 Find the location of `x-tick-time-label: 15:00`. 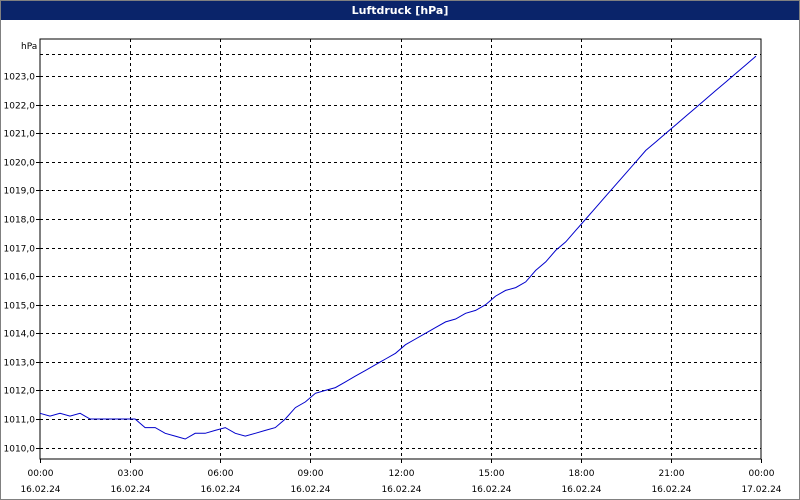

x-tick-time-label: 15:00 is located at coordinates (492, 474).